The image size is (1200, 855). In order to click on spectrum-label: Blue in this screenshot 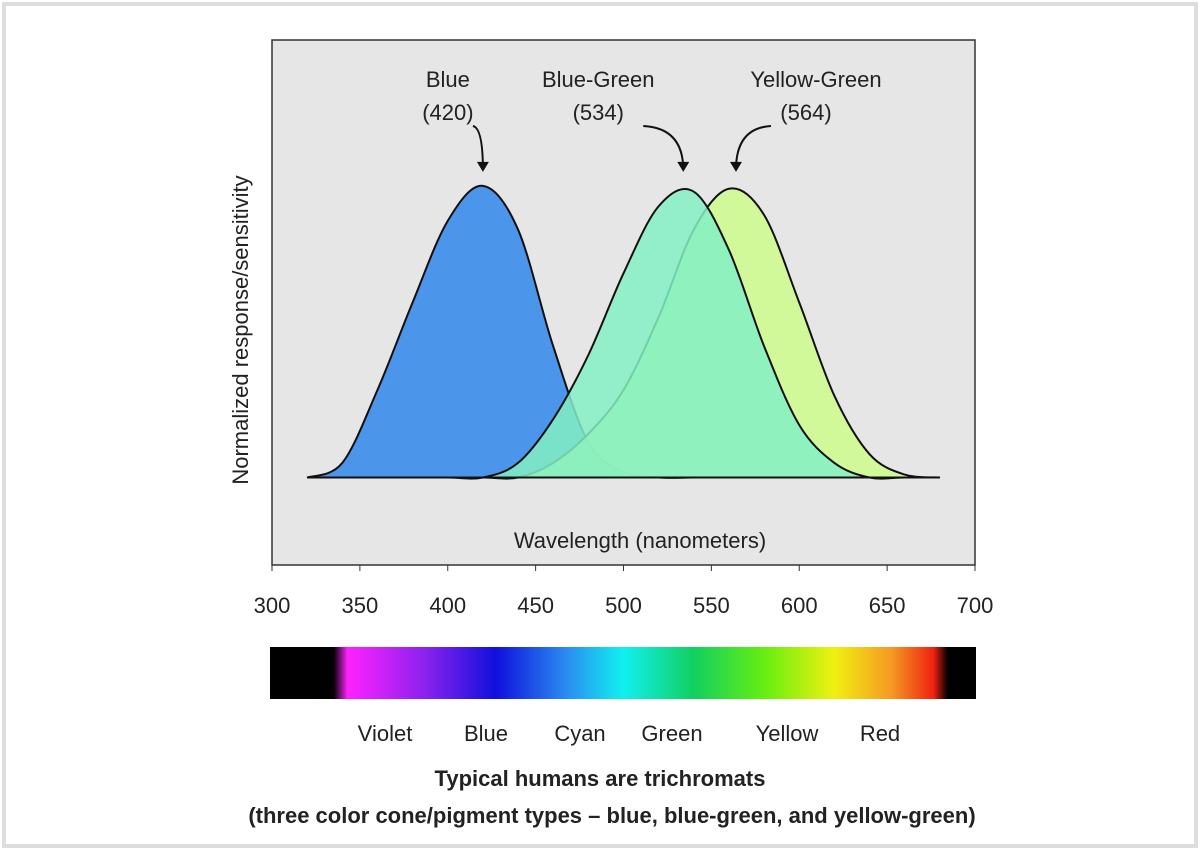, I will do `click(486, 733)`.